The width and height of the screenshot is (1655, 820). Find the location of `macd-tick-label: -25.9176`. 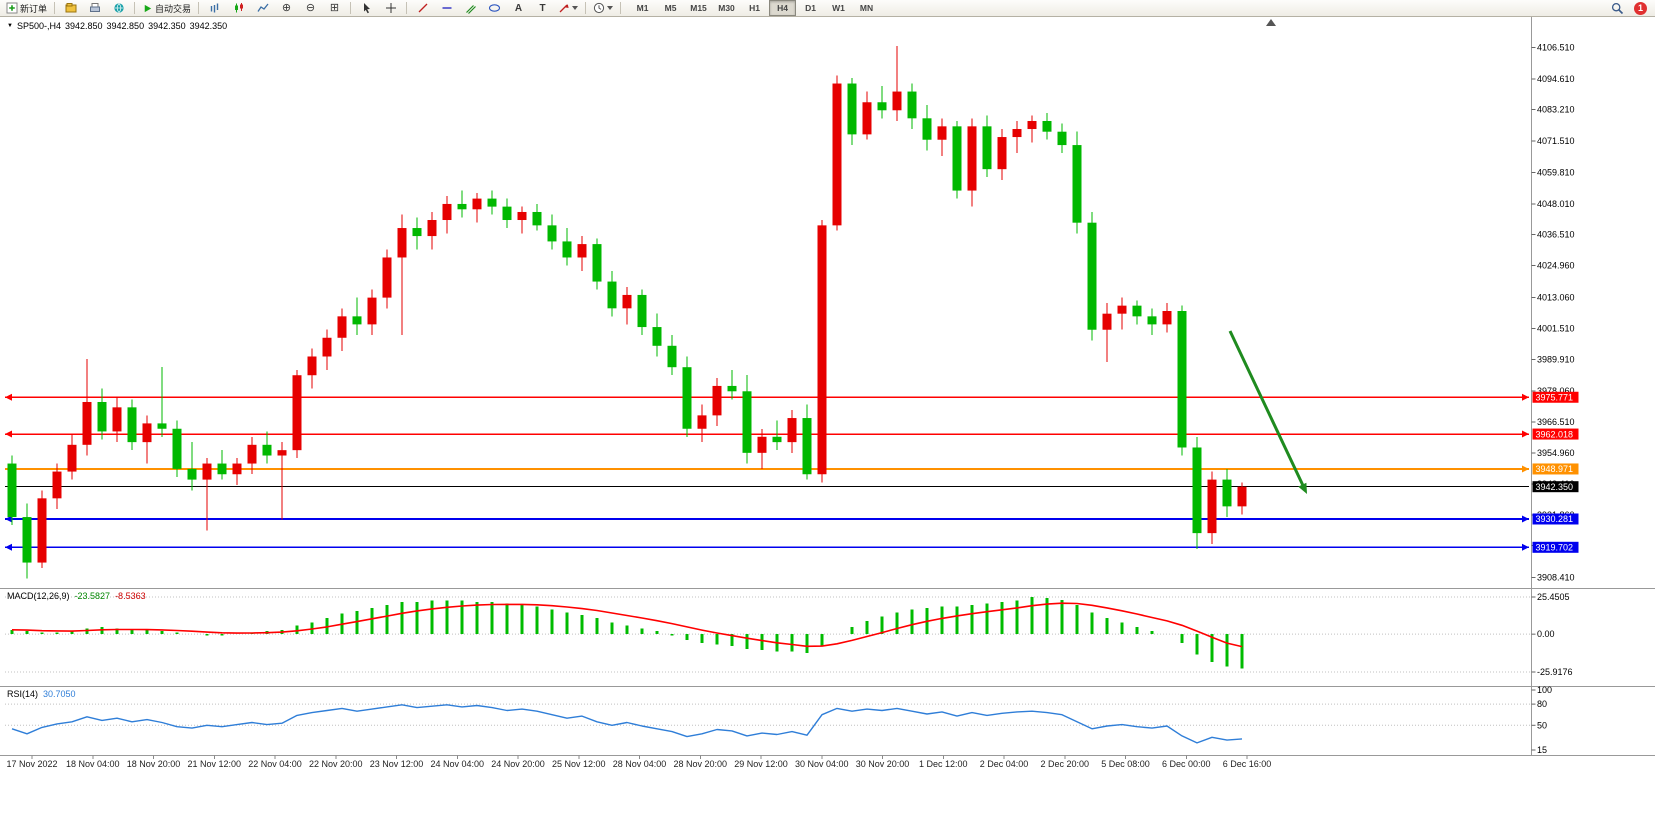

macd-tick-label: -25.9176 is located at coordinates (1555, 672).